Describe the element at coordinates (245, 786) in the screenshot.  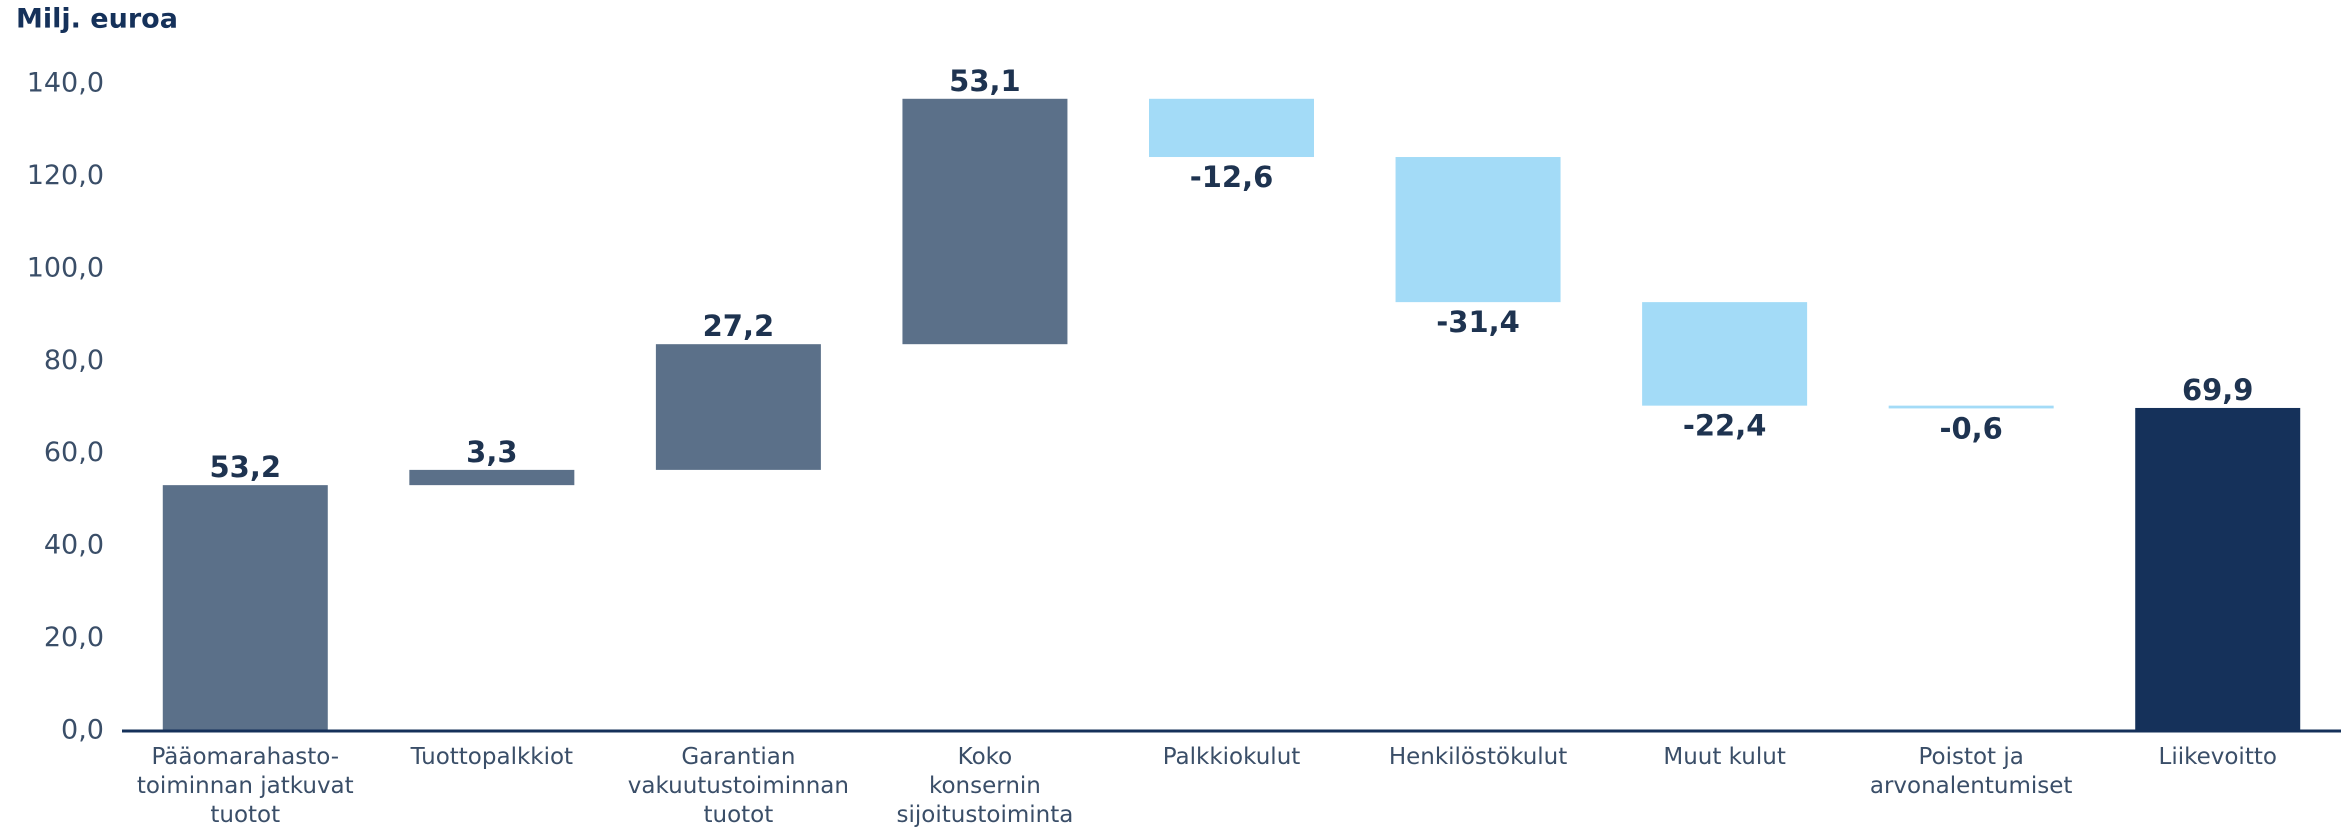
I see `x-tick-label: Pääomarahasto- toiminnan jatkuvat tuotot` at that location.